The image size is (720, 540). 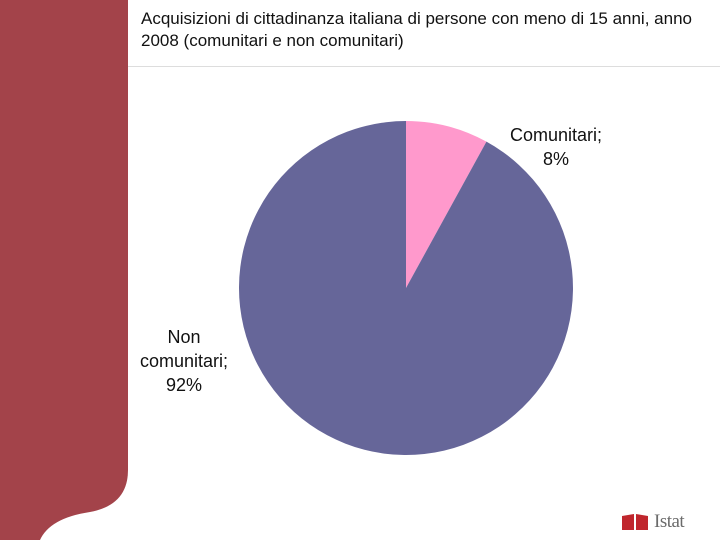 I want to click on logo-text: Istat, so click(x=669, y=521).